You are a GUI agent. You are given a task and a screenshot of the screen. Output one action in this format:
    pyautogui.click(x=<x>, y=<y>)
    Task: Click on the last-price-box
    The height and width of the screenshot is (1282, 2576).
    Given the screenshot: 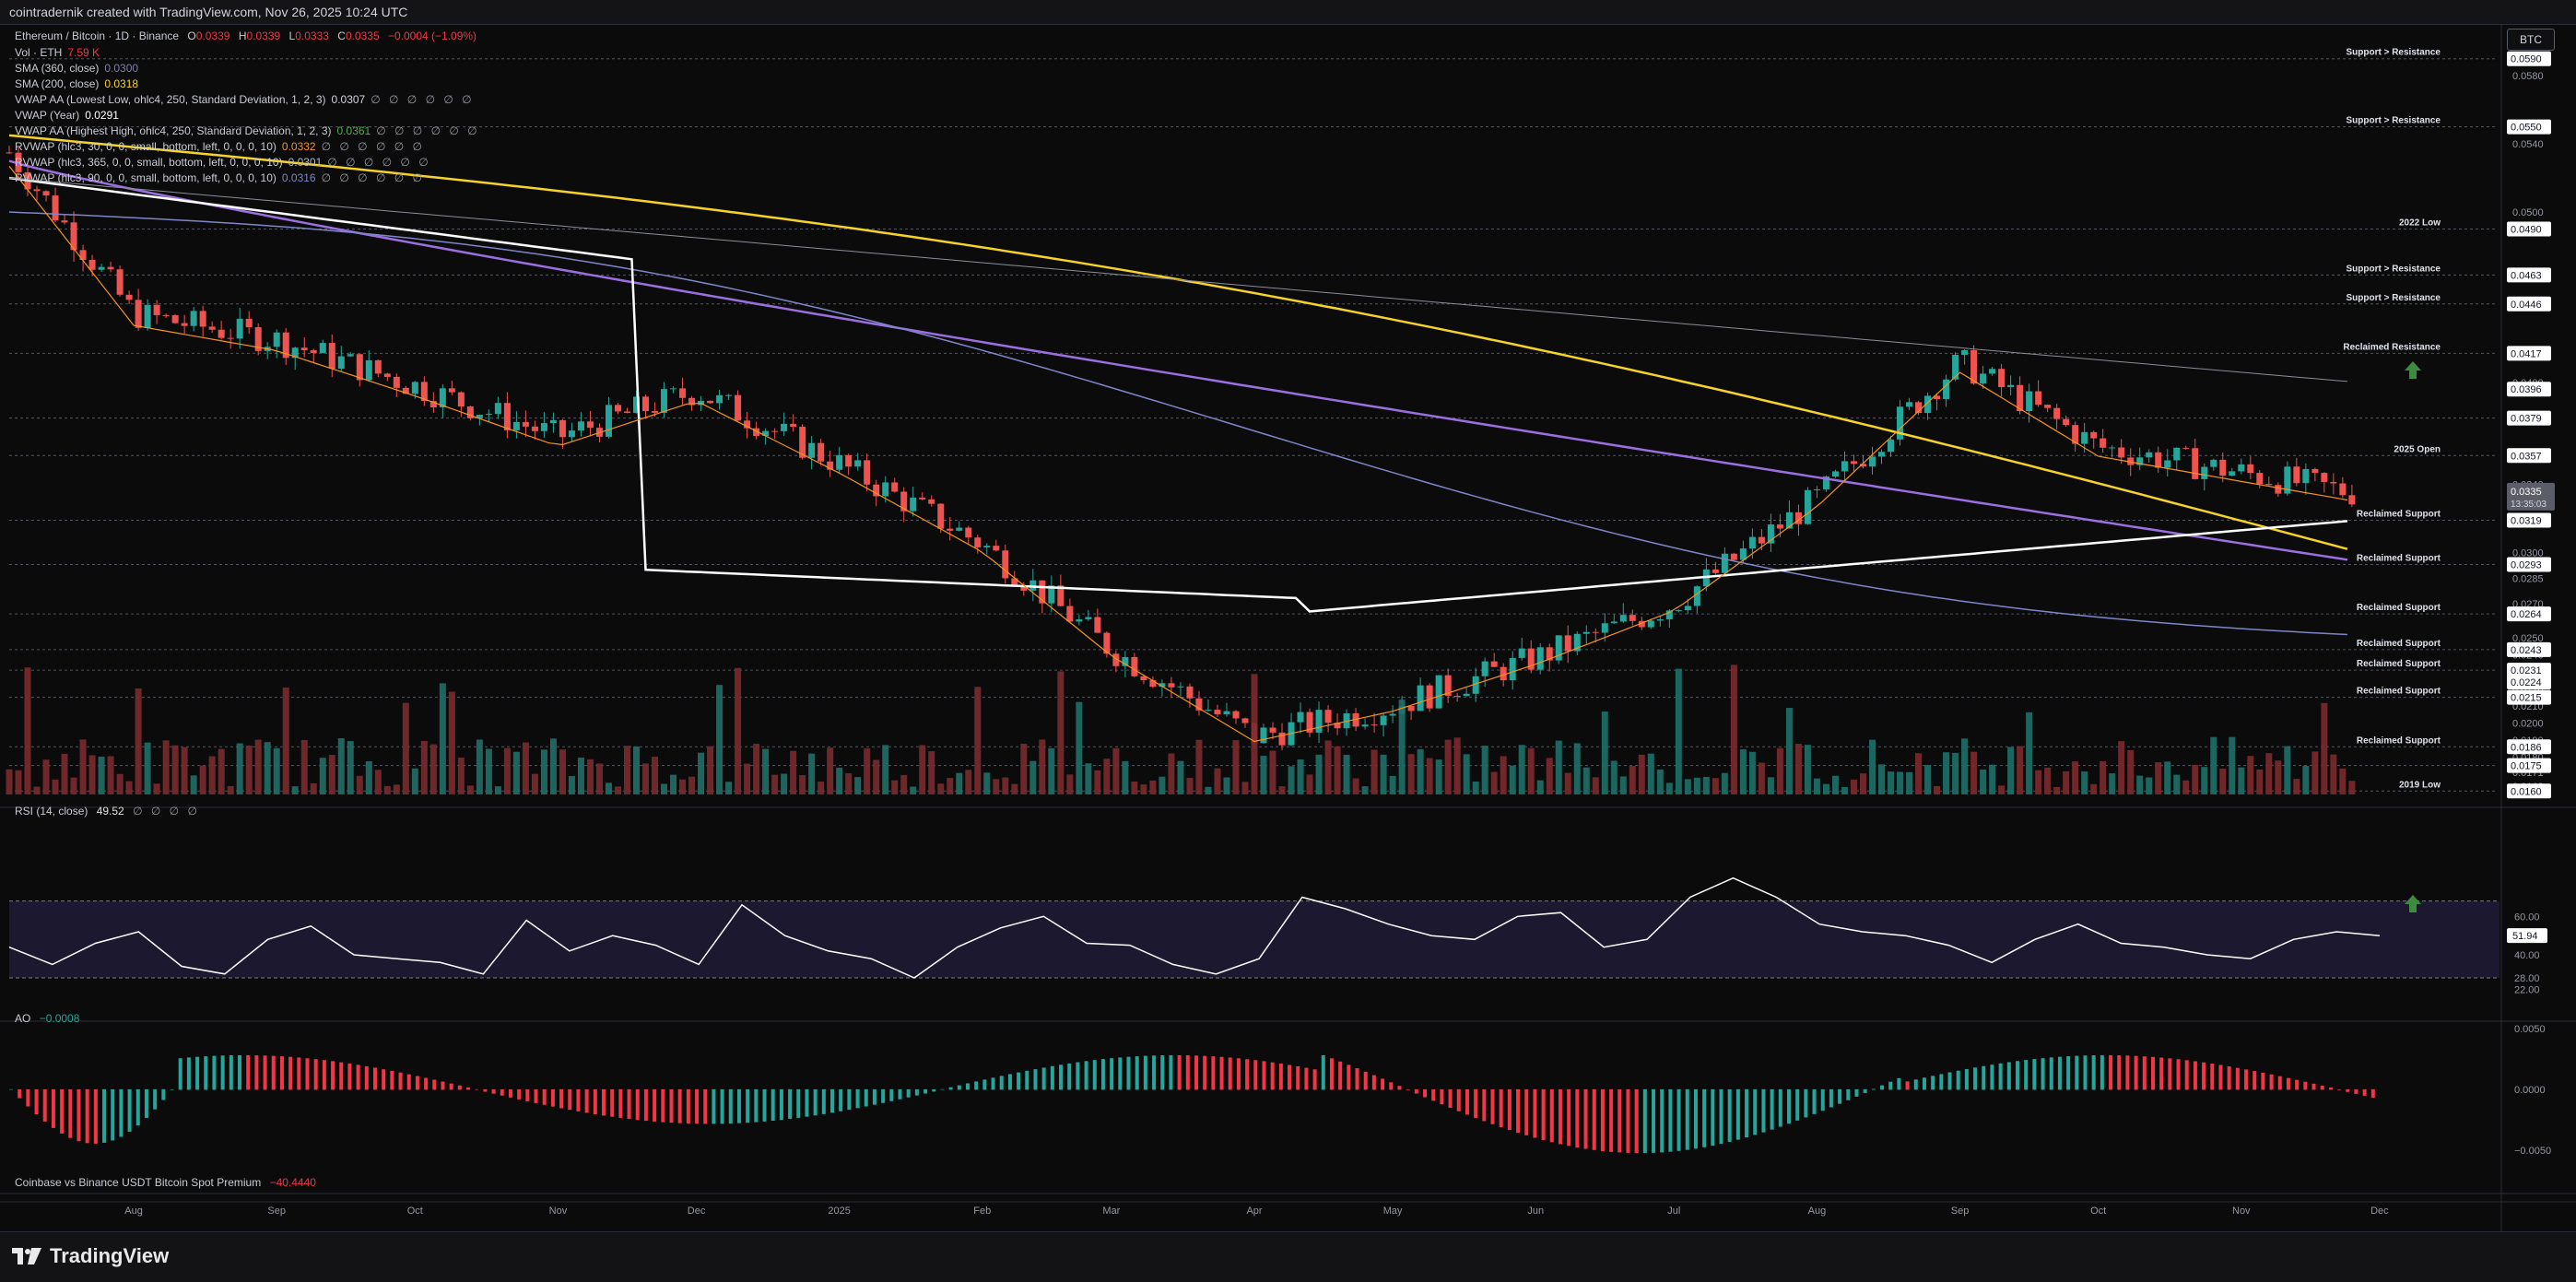 What is the action you would take?
    pyautogui.click(x=2531, y=497)
    